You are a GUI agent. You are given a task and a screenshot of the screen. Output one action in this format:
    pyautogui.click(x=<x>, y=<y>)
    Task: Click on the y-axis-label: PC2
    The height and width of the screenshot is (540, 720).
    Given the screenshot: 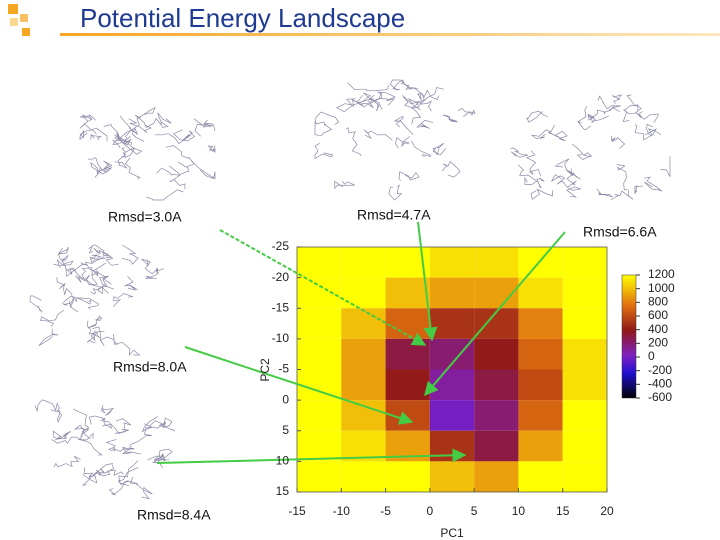 What is the action you would take?
    pyautogui.click(x=265, y=370)
    